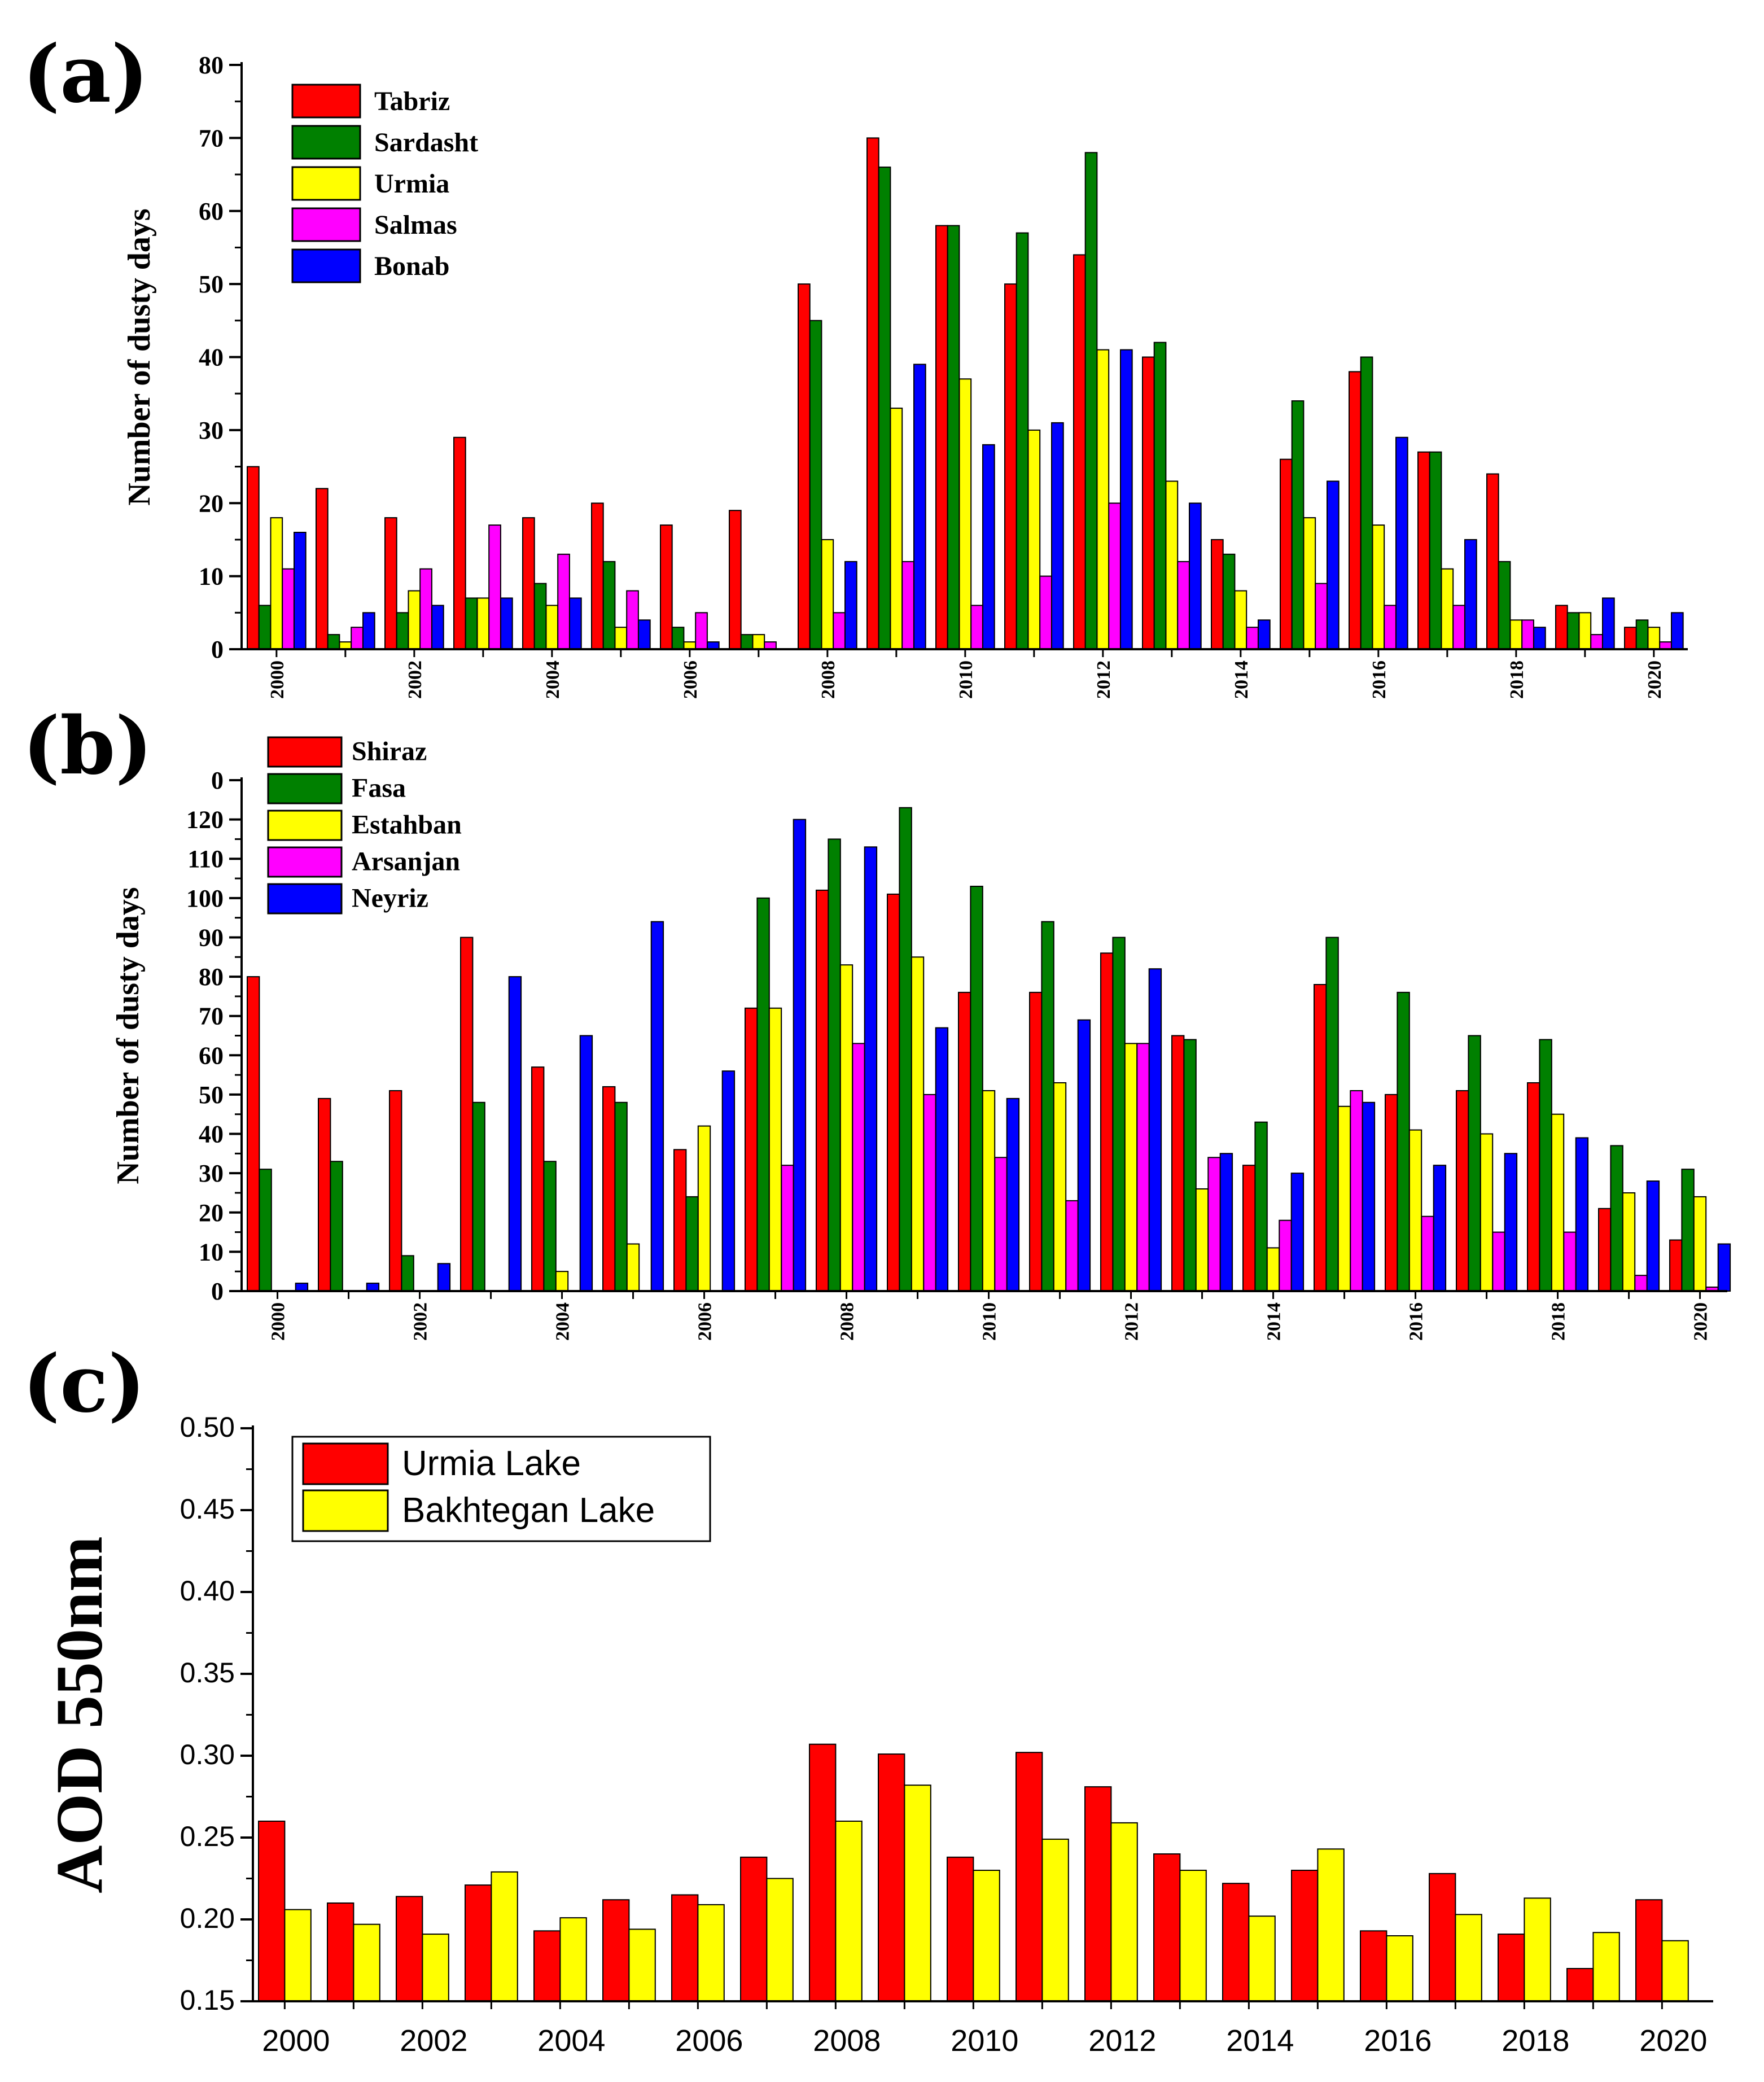  Describe the element at coordinates (1274, 1321) in the screenshot. I see `x-tick-label: 2014` at that location.